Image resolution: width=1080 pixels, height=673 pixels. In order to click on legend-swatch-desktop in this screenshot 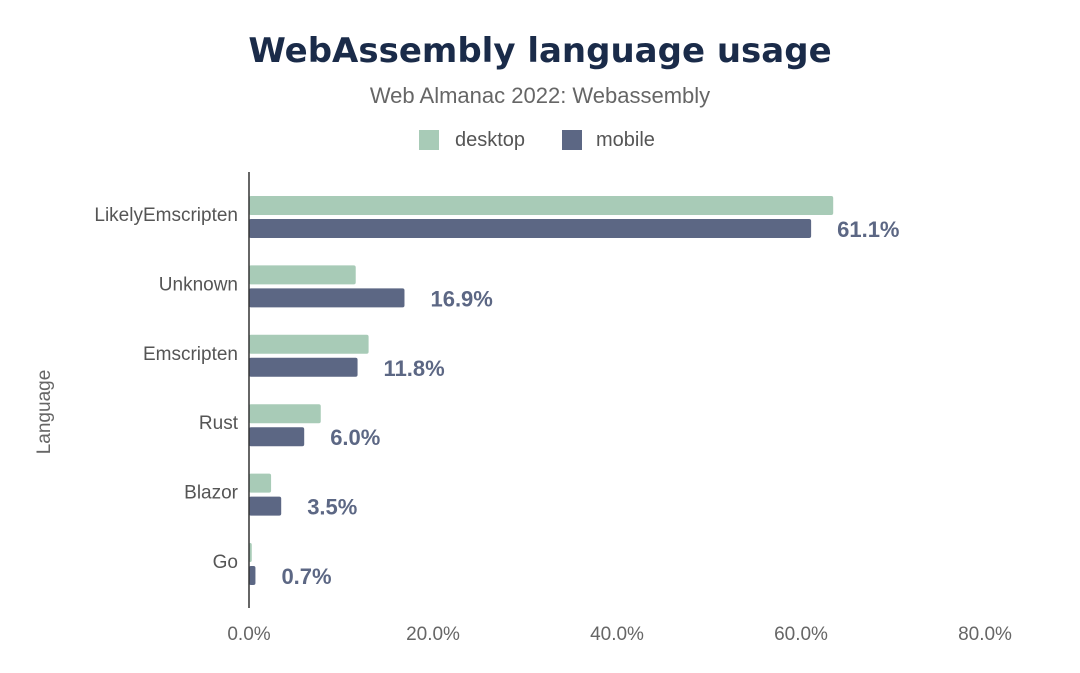, I will do `click(429, 140)`.